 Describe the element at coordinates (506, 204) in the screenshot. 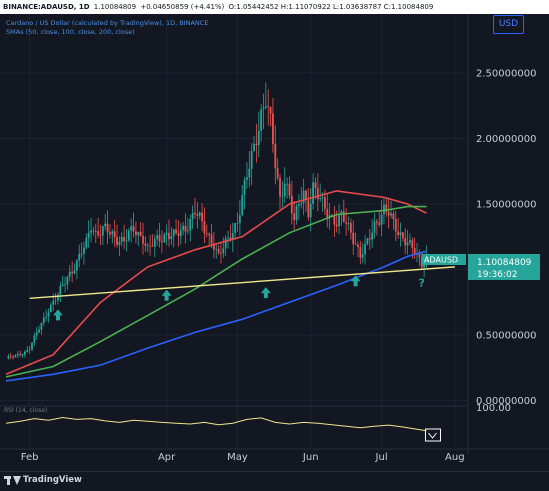

I see `y-tick-label: 1.50000000` at that location.